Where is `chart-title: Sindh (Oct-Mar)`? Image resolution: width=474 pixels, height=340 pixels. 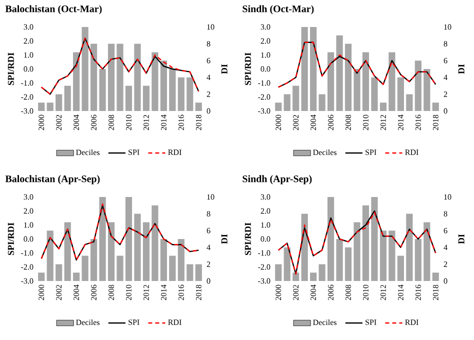
chart-title: Sindh (Oct-Mar) is located at coordinates (278, 9).